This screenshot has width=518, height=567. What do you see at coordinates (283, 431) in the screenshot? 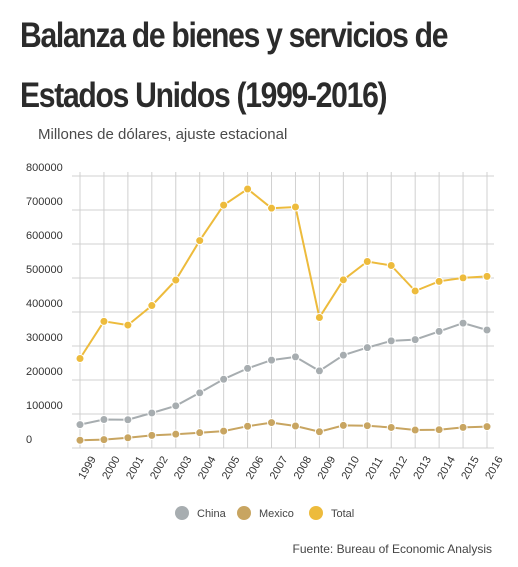
I see `series-line-mexico` at bounding box center [283, 431].